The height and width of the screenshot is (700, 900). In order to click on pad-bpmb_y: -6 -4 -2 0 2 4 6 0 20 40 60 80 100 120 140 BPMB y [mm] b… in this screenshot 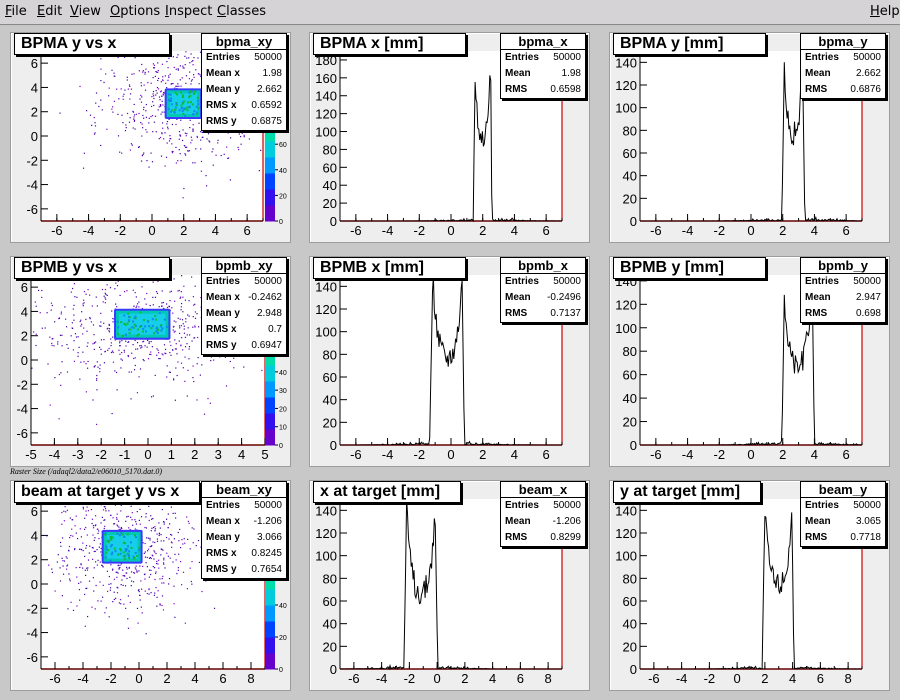, I will do `click(749, 361)`.